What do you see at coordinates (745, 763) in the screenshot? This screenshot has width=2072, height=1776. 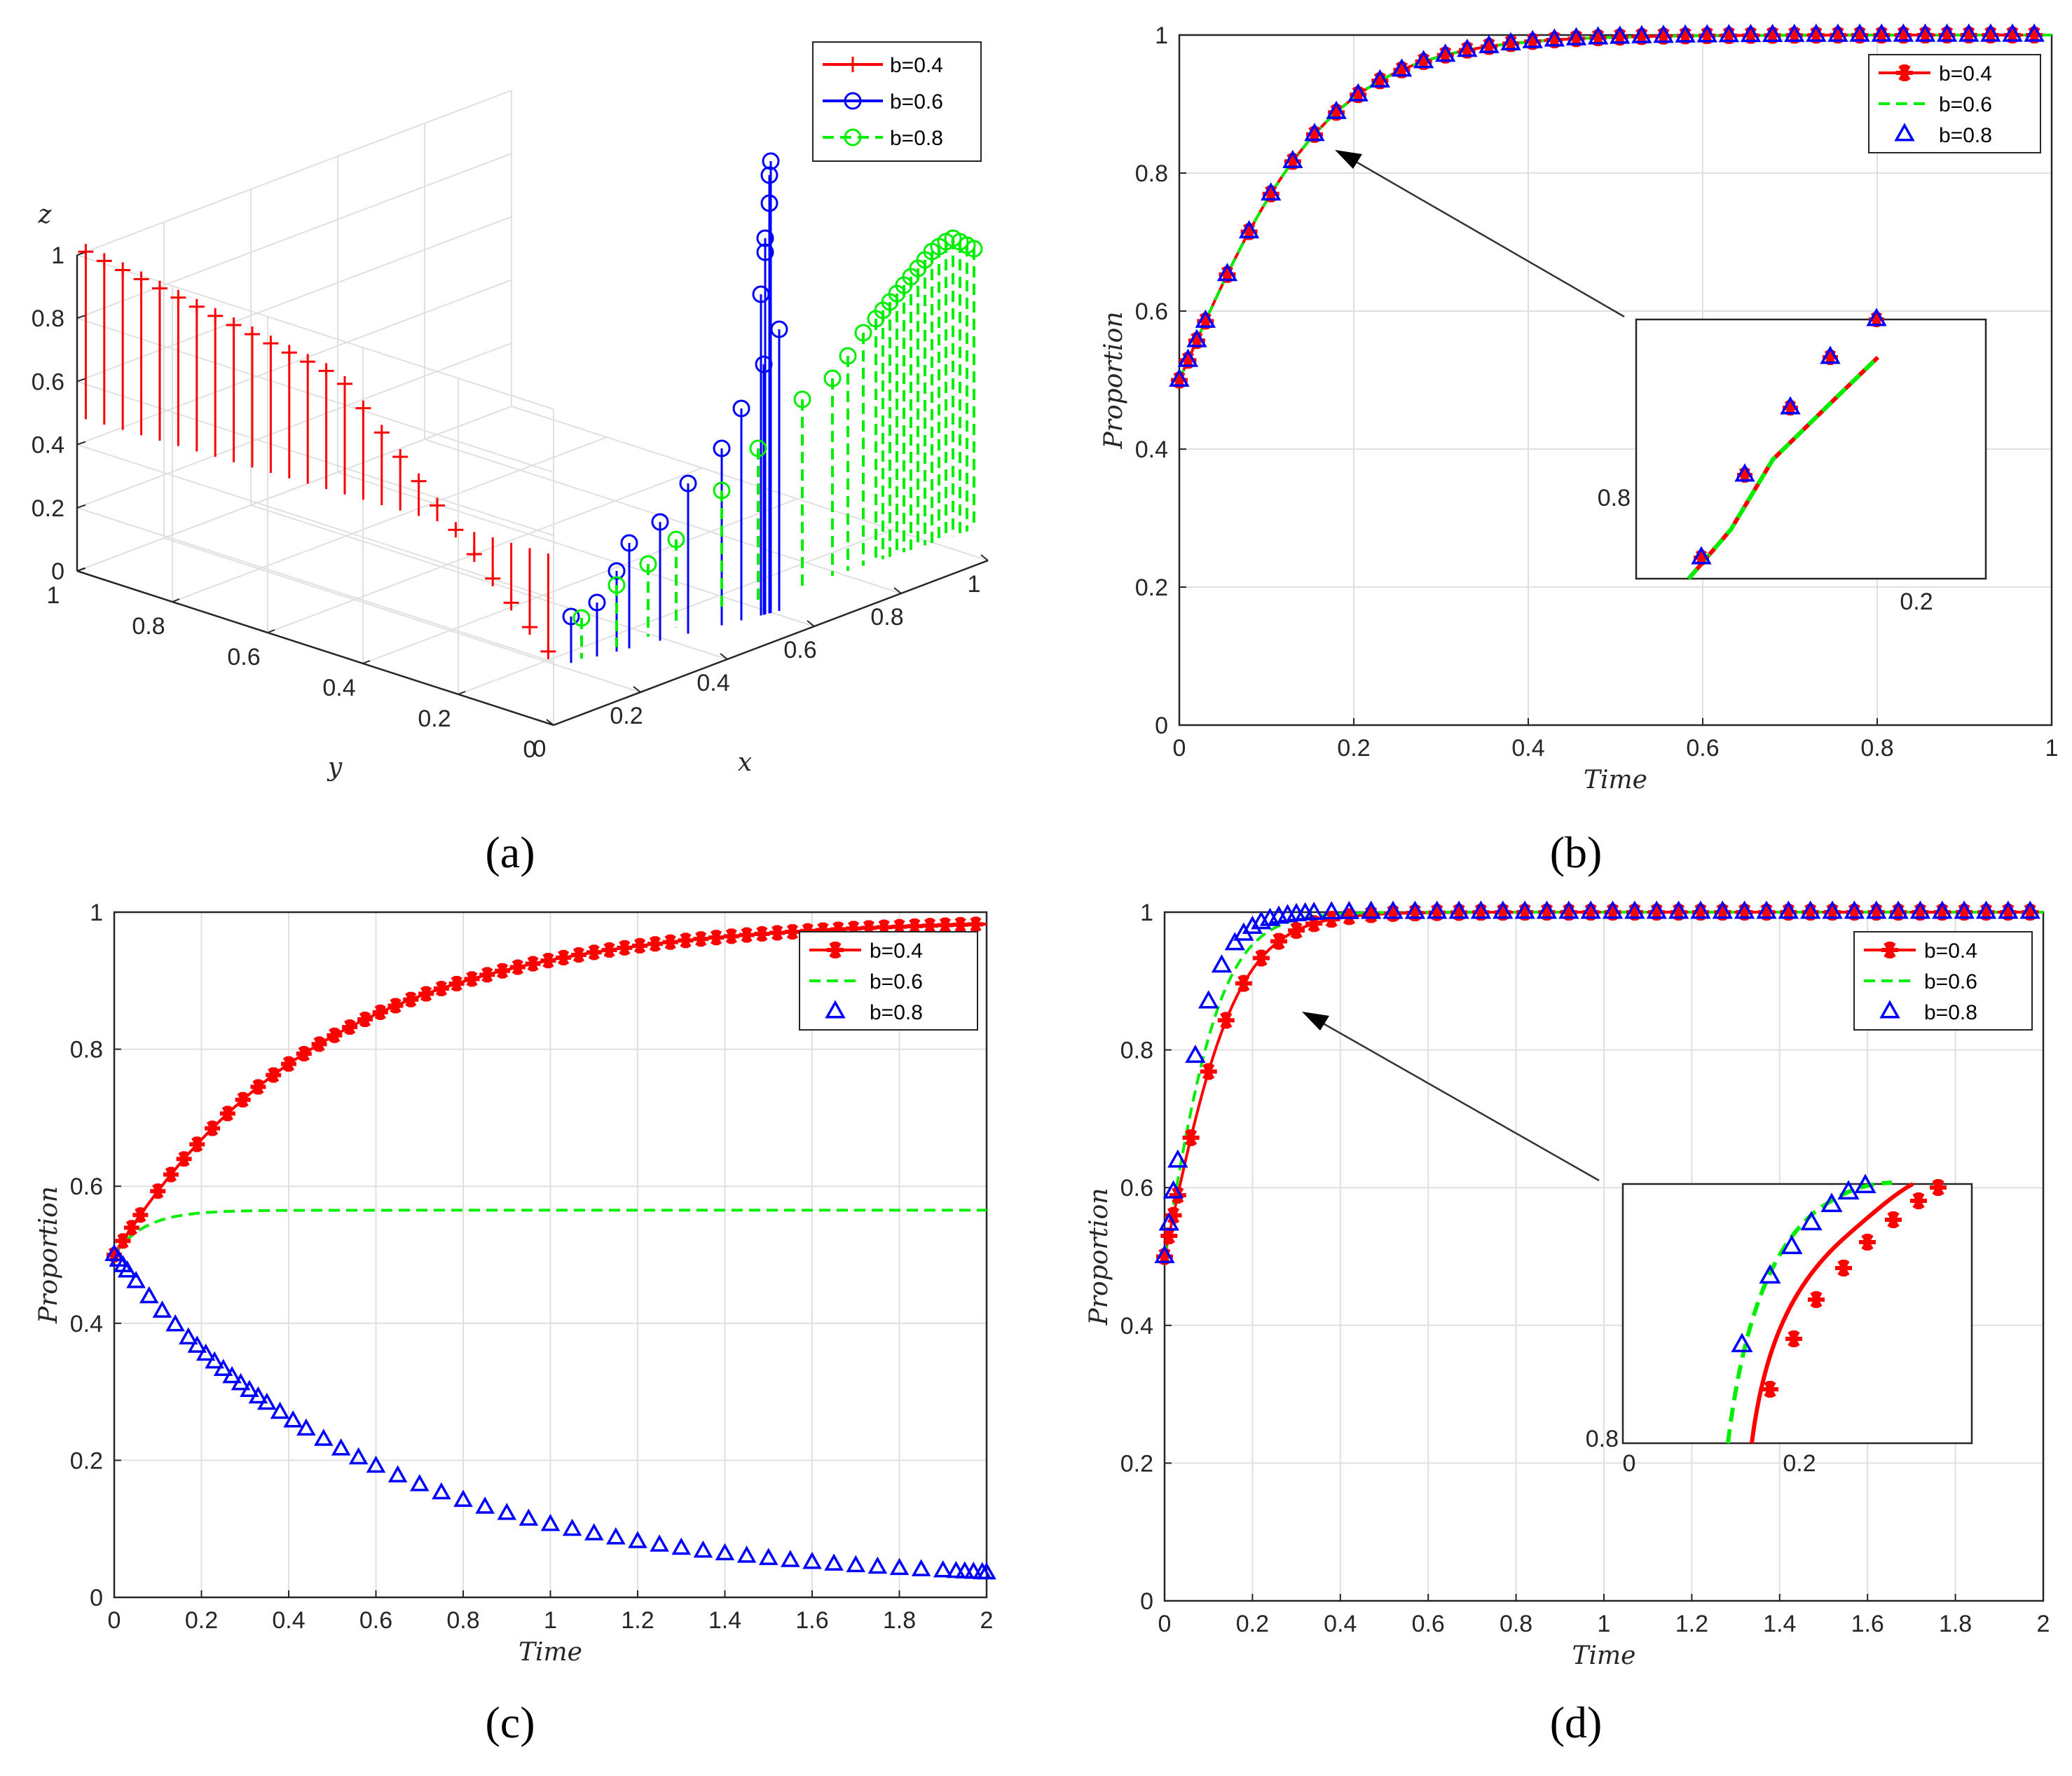 I see `a-xlabel: x` at bounding box center [745, 763].